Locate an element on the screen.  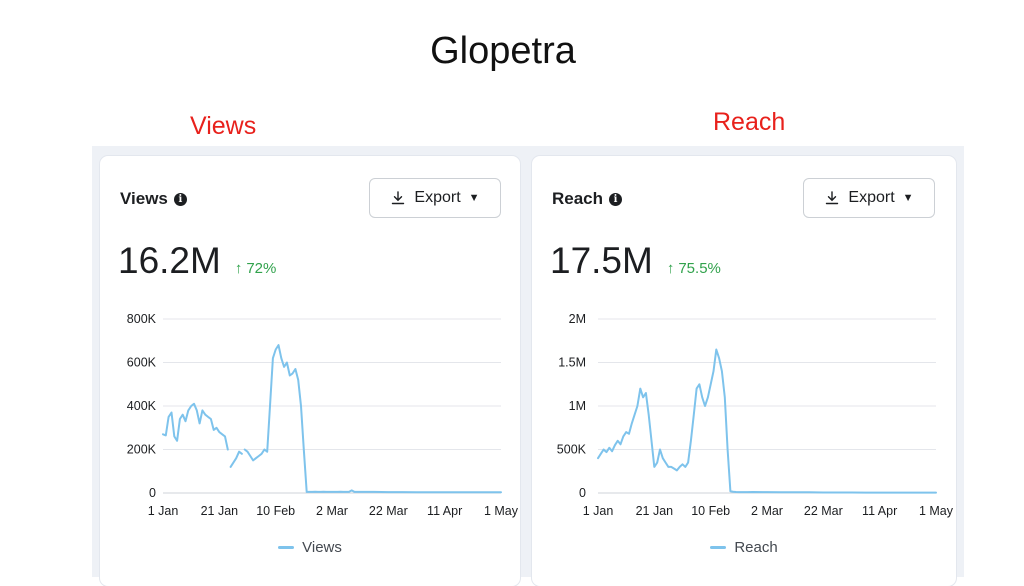
series-line-views is located at coordinates (332, 419).